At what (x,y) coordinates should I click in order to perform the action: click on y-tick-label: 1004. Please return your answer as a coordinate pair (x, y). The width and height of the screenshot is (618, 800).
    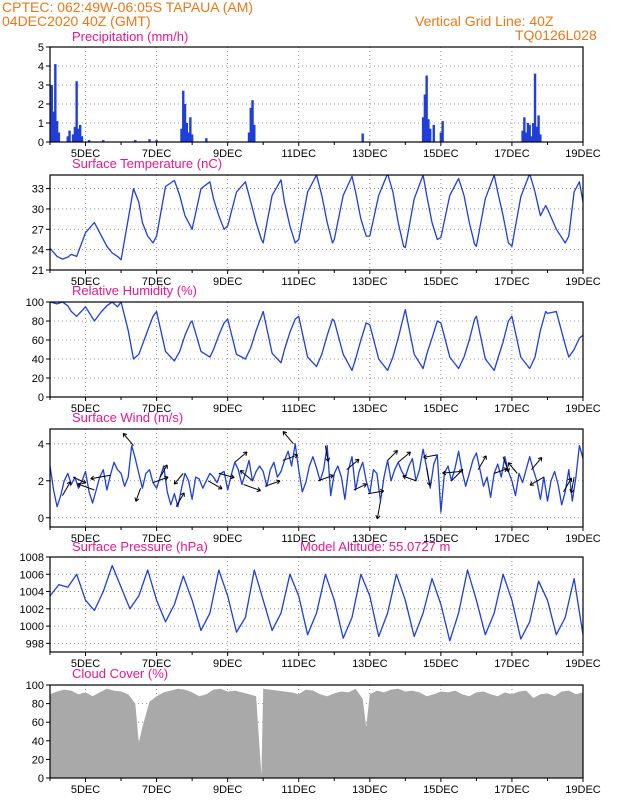
    Looking at the image, I should click on (32, 593).